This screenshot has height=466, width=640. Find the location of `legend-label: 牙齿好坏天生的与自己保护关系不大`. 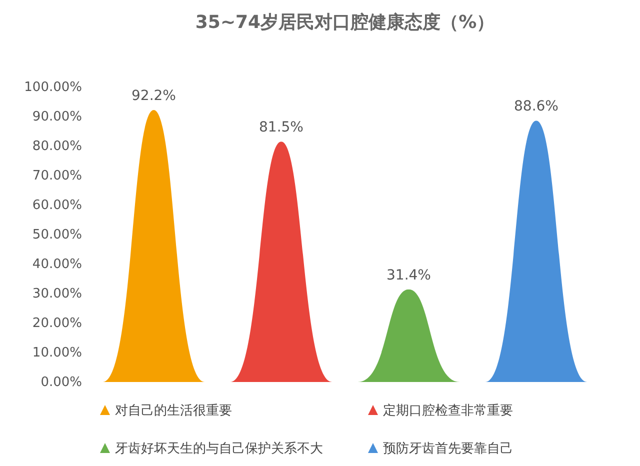

legend-label: 牙齿好坏天生的与自己保护关系不大 is located at coordinates (219, 449).